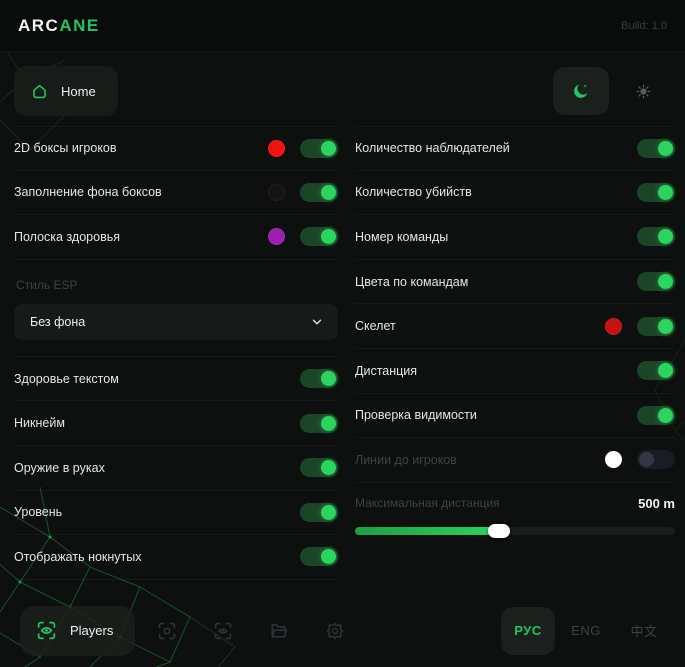 Image resolution: width=685 pixels, height=667 pixels. What do you see at coordinates (499, 530) in the screenshot?
I see `slider-handle` at bounding box center [499, 530].